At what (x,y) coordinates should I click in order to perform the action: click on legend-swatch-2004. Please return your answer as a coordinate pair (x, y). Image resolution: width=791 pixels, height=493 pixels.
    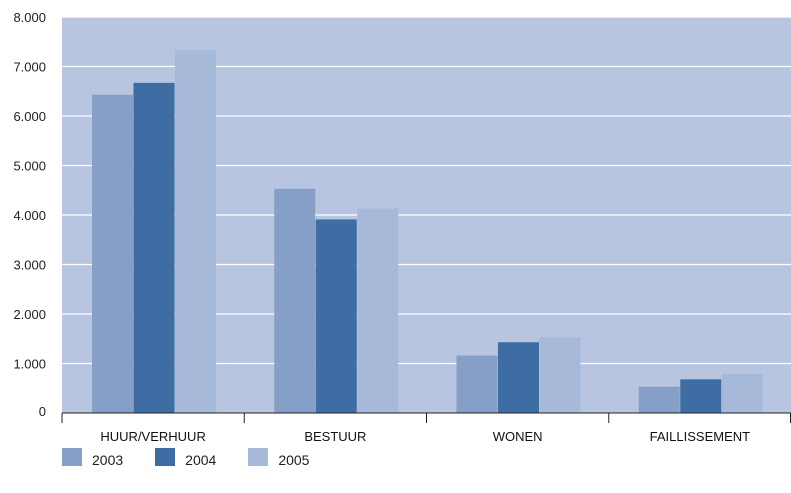
    Looking at the image, I should click on (165, 457).